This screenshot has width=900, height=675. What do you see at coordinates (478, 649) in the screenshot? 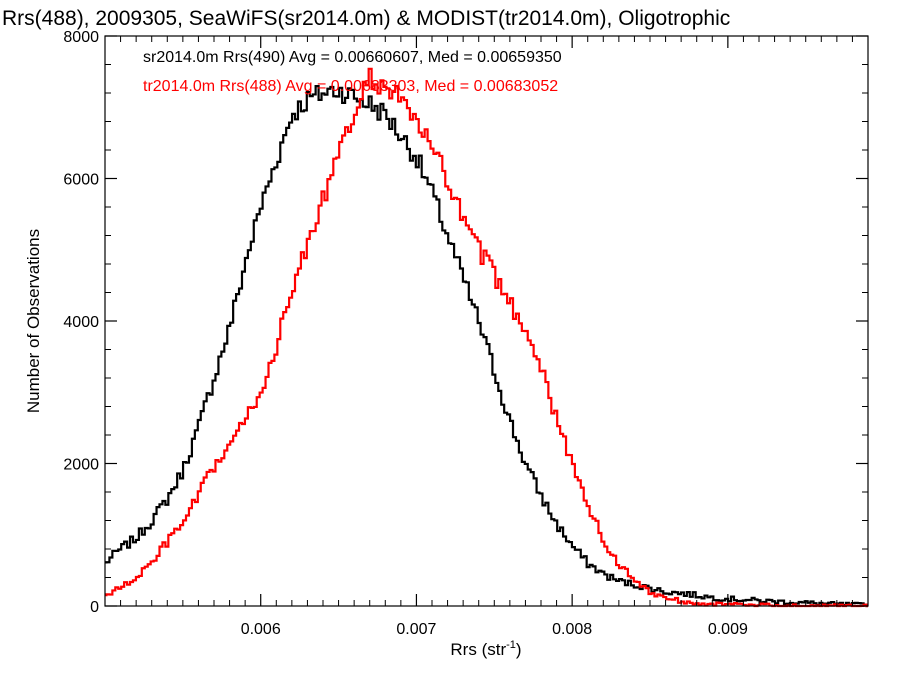
I see `x-axis-label-main: Rrs (str` at bounding box center [478, 649].